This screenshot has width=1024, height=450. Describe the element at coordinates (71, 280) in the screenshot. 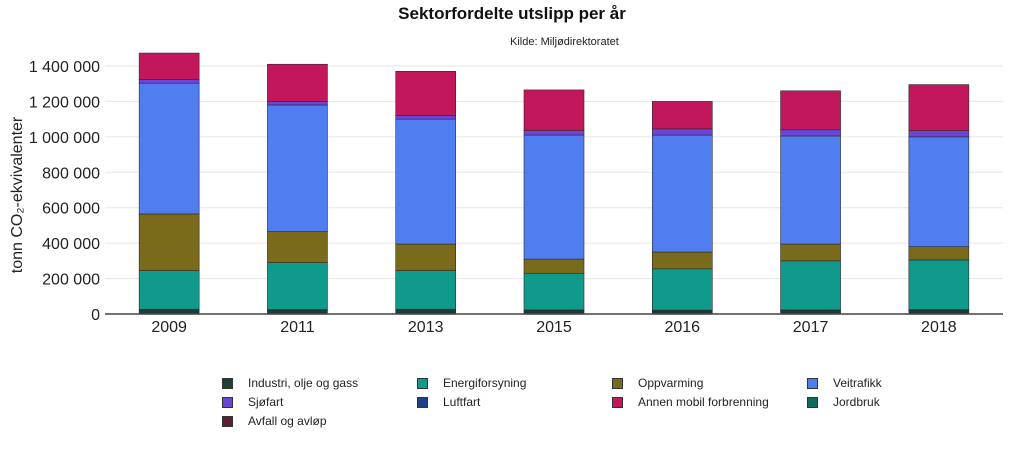

I see `y-tick-label: 200 000` at that location.